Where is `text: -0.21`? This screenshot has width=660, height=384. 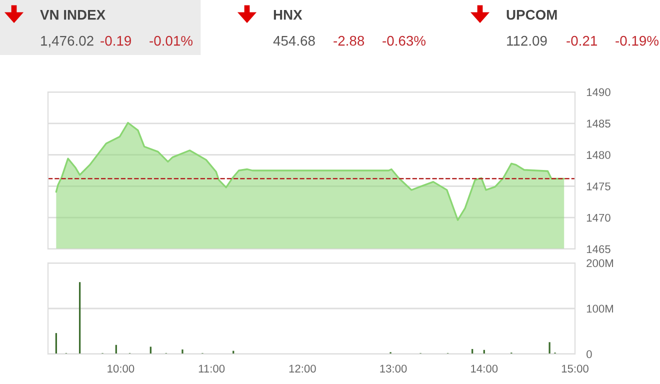
text: -0.21 is located at coordinates (581, 41).